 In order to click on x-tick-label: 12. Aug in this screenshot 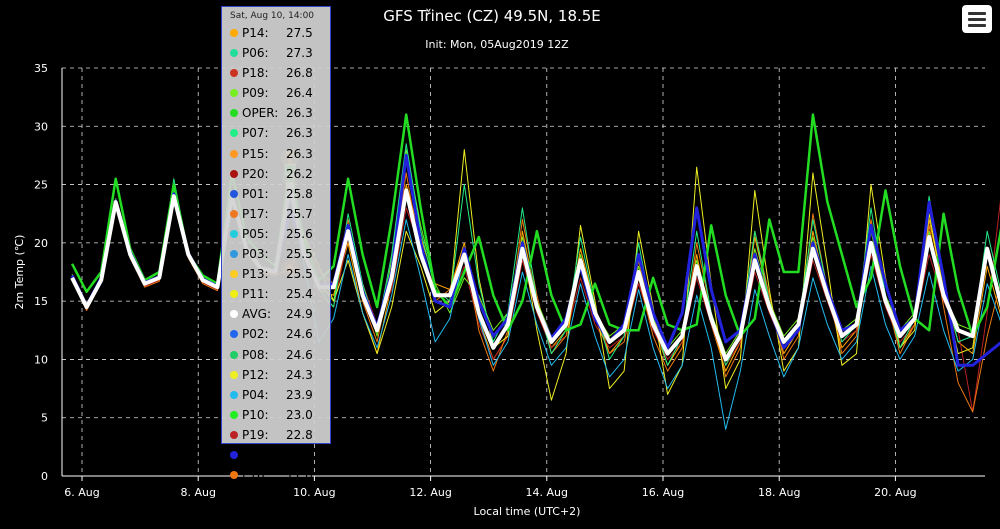, I will do `click(430, 492)`.